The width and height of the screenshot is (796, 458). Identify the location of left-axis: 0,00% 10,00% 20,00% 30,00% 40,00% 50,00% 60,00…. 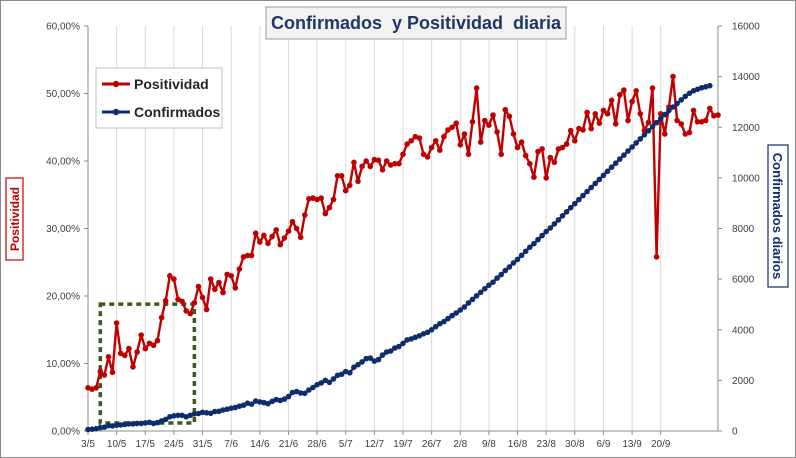
(67, 230).